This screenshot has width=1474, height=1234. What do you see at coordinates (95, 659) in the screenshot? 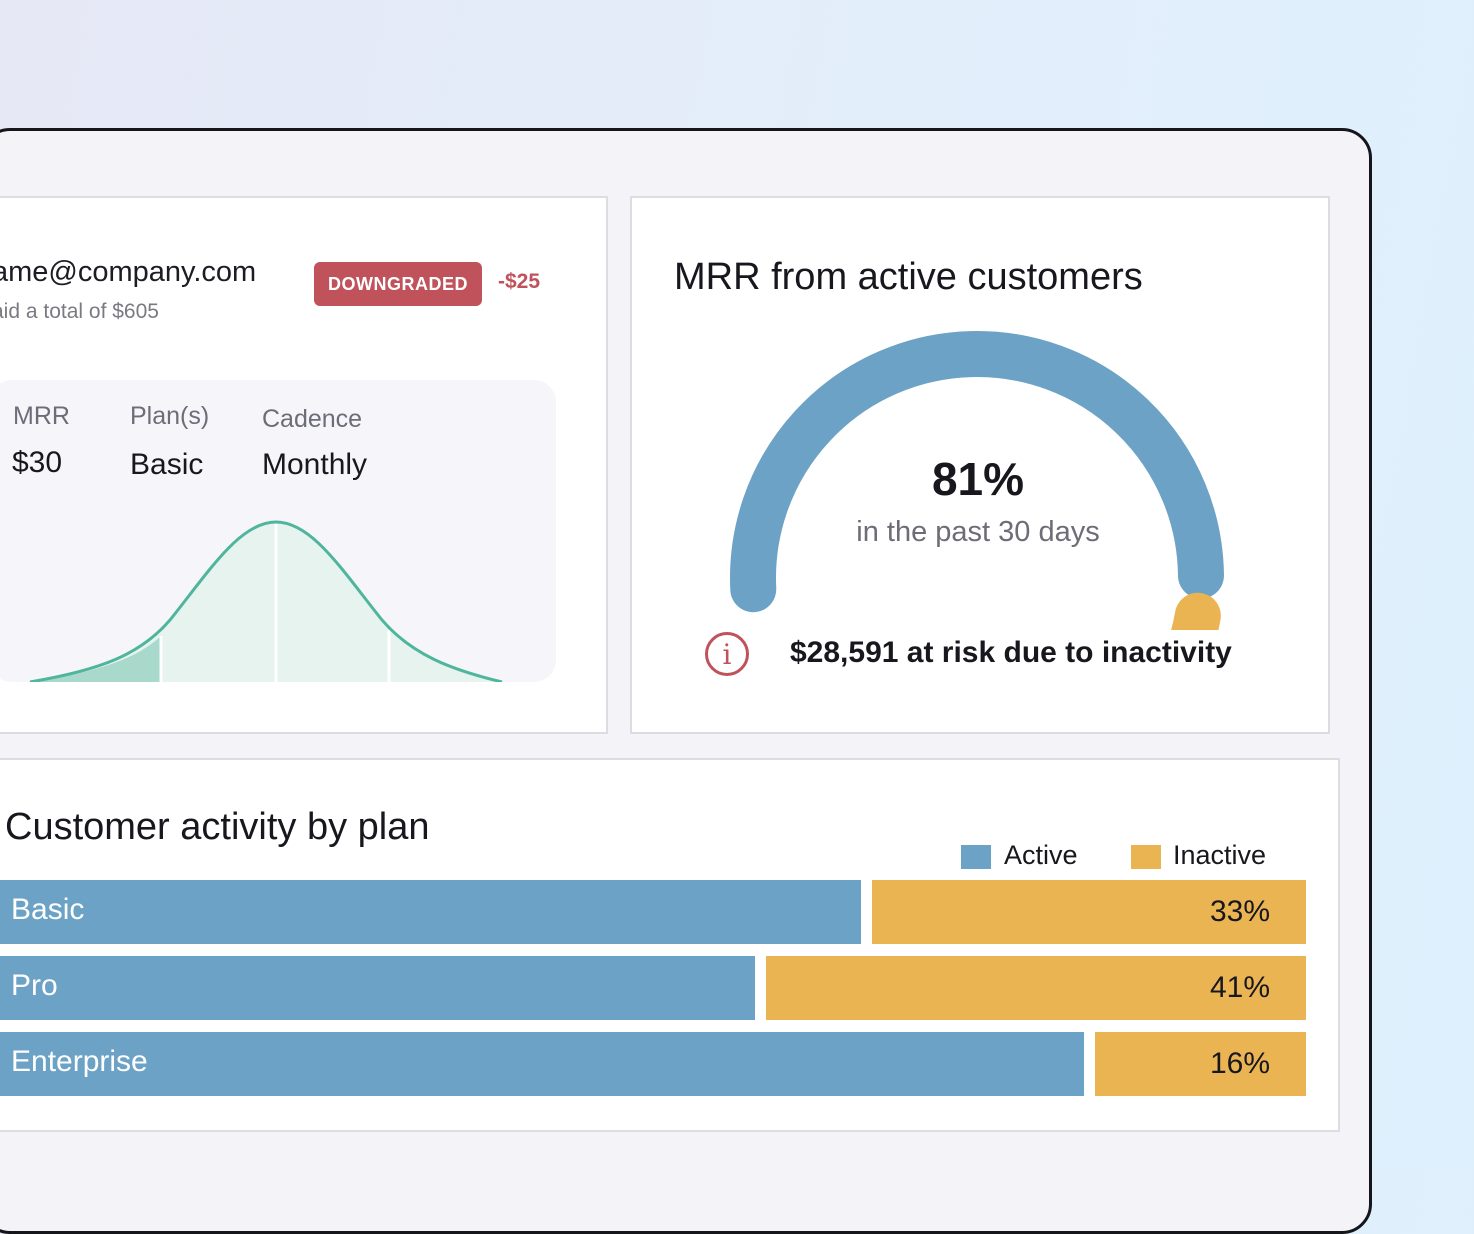
I see `curve-fill-highlight` at bounding box center [95, 659].